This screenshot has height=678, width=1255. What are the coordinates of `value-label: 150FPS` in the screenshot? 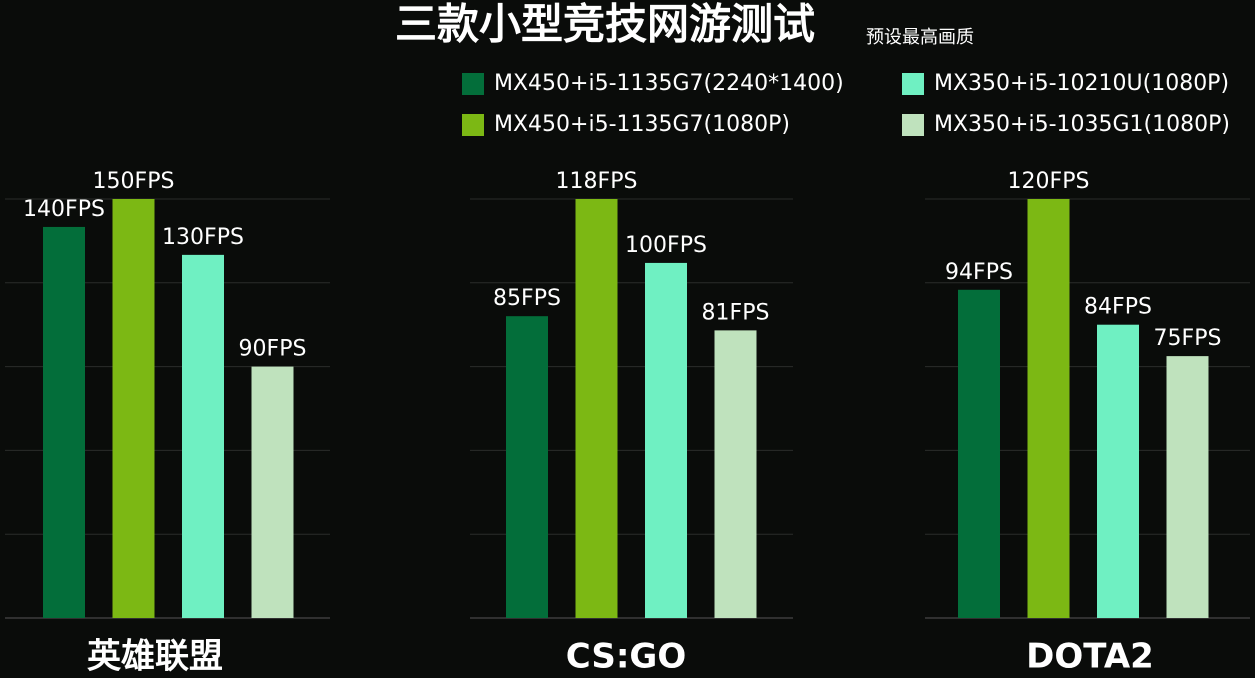 It's located at (134, 181).